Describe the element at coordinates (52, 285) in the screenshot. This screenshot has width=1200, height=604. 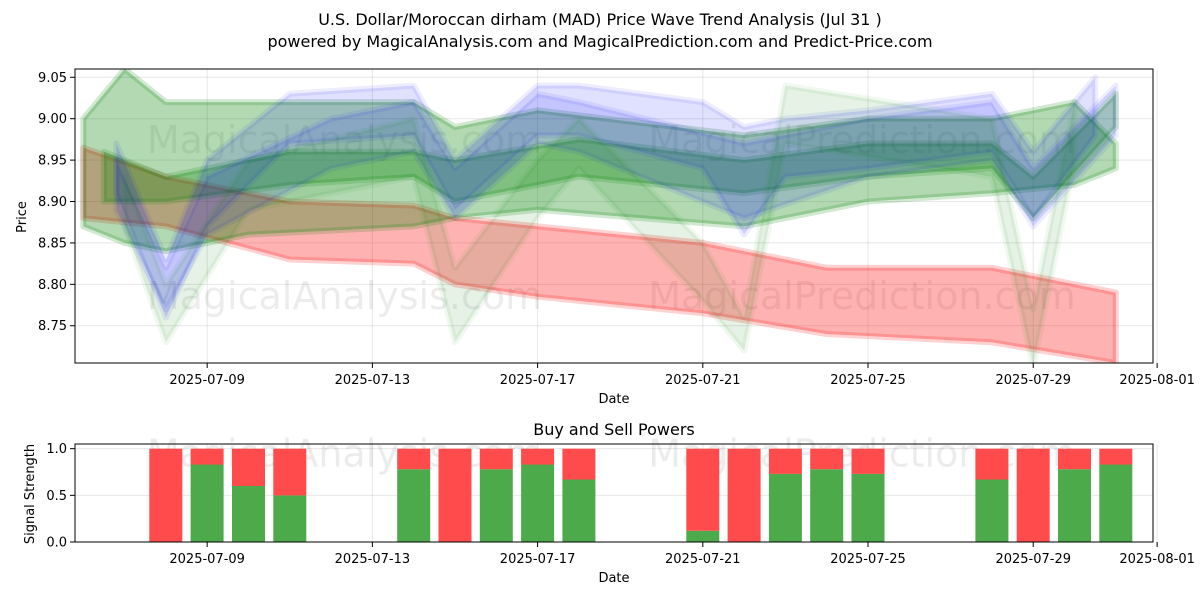
I see `price-y-tick-label-1: 8.80` at that location.